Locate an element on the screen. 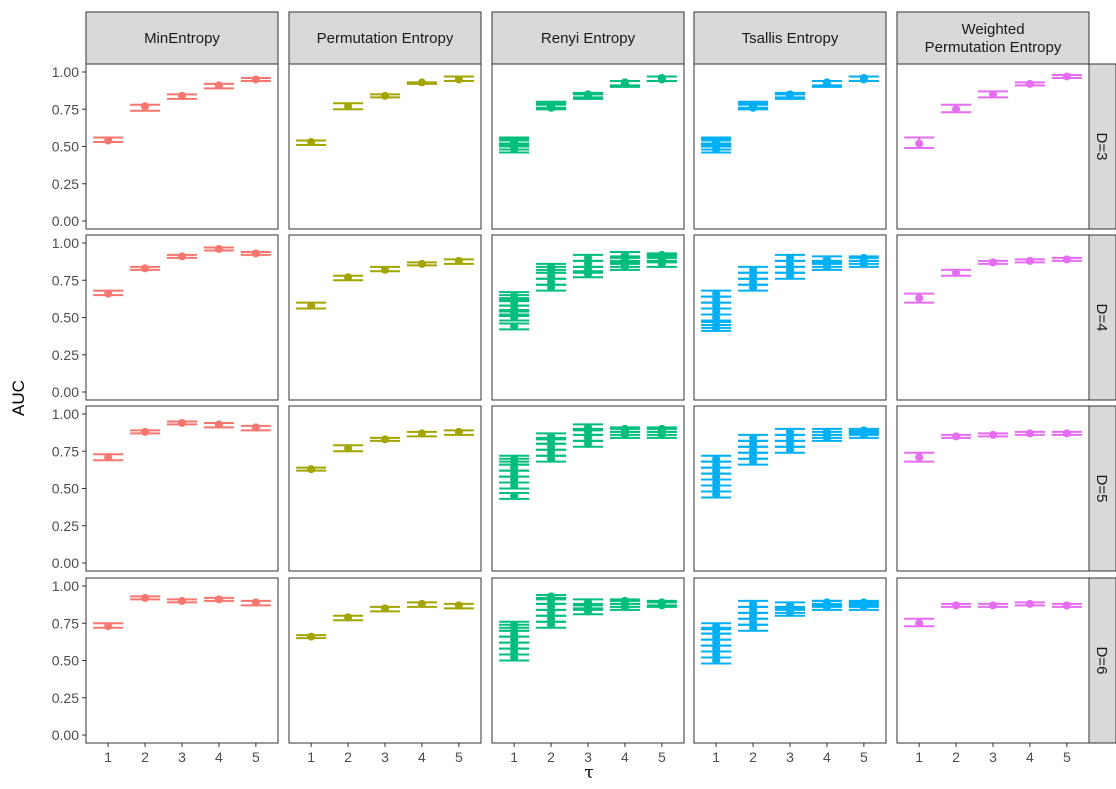  x-axis-title: τ is located at coordinates (588, 773).